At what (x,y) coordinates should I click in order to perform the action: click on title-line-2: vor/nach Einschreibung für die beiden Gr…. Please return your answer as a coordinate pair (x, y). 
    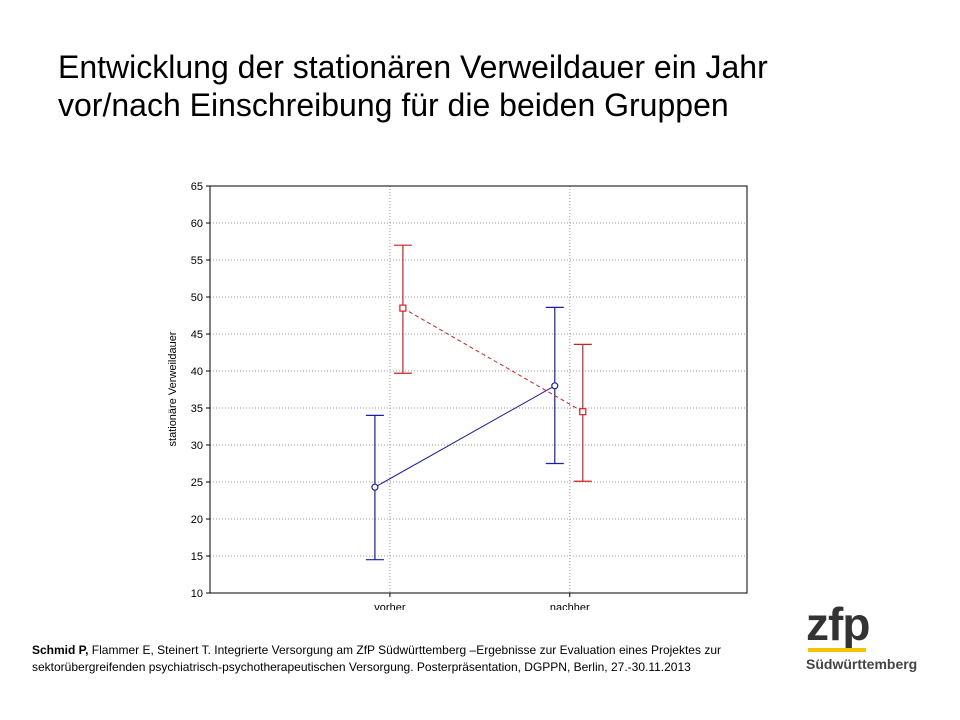
    Looking at the image, I should click on (393, 105).